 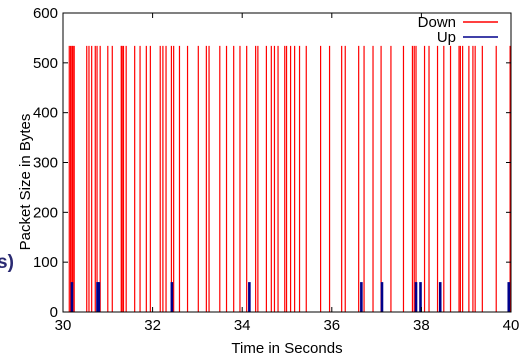 I want to click on legend-label-up: Up, so click(x=446, y=37).